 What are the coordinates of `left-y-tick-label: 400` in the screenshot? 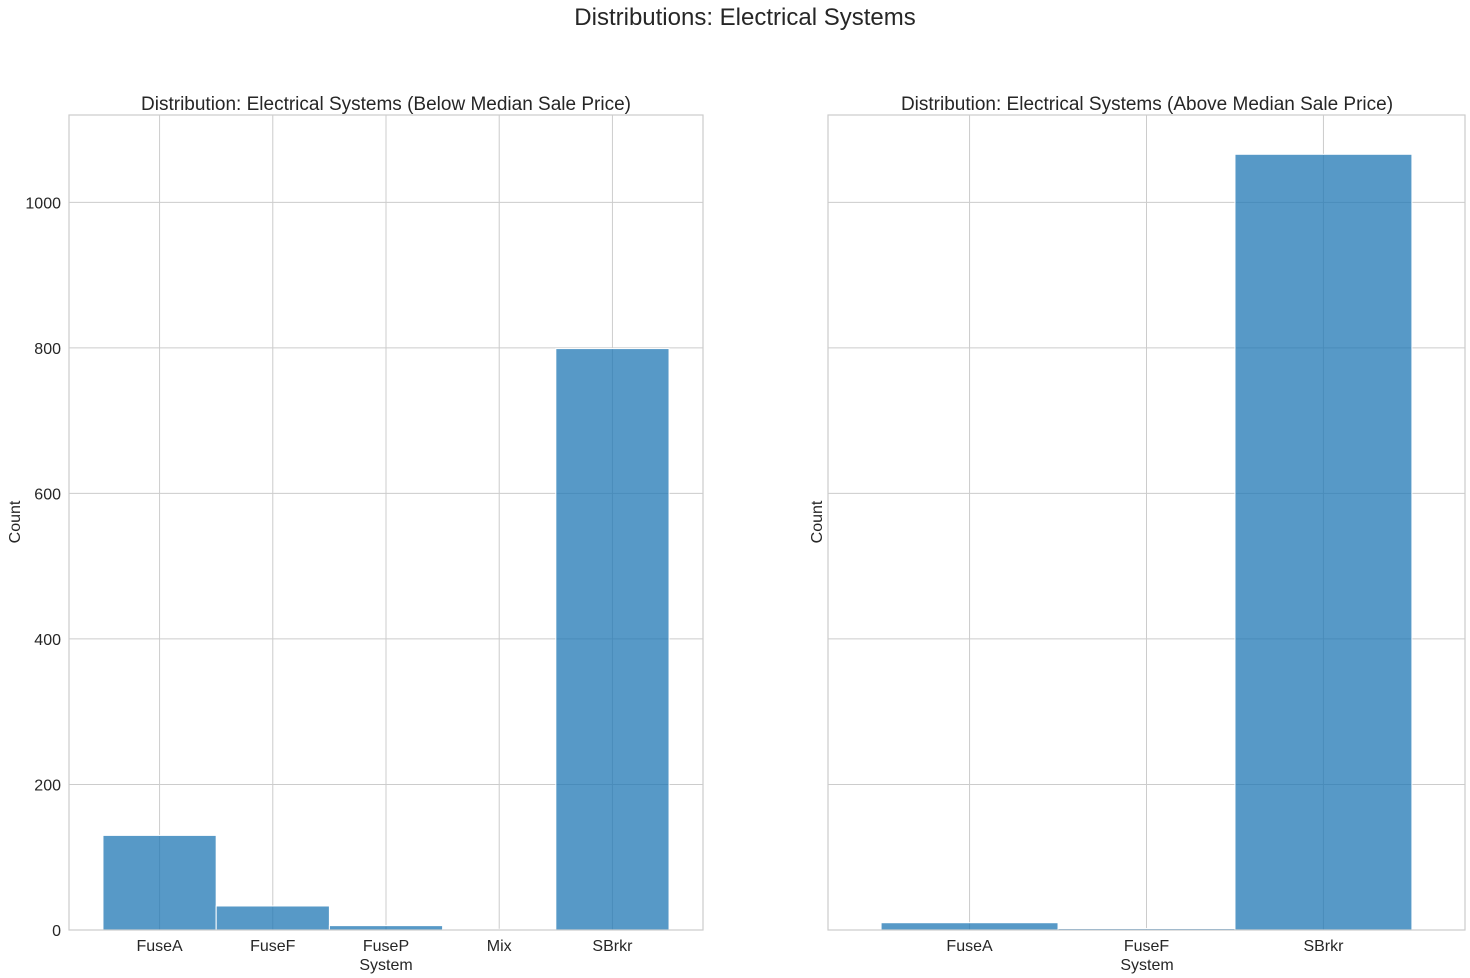 It's located at (47, 640).